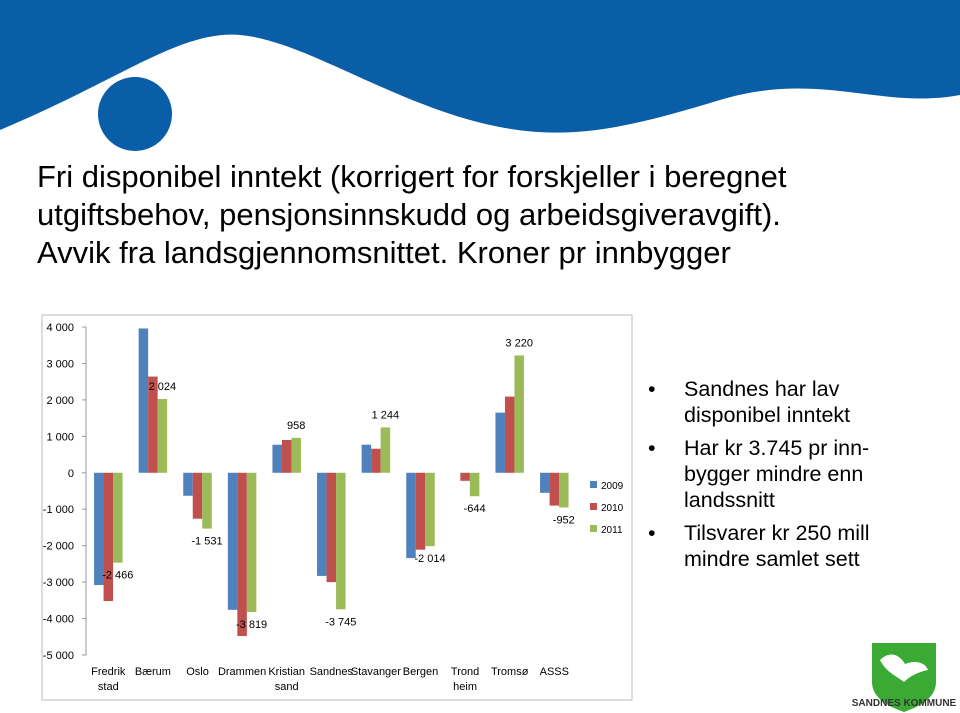 The height and width of the screenshot is (713, 960). What do you see at coordinates (904, 703) in the screenshot?
I see `logo-text: SANDNES KOMMUNE` at bounding box center [904, 703].